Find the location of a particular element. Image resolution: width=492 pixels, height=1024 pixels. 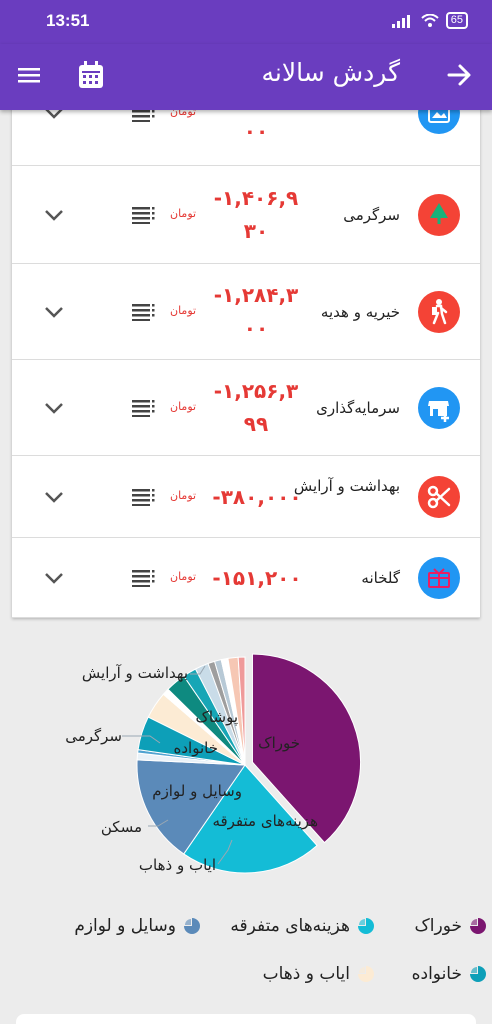

category-label: بهداشت و آرایش is located at coordinates (346, 486).